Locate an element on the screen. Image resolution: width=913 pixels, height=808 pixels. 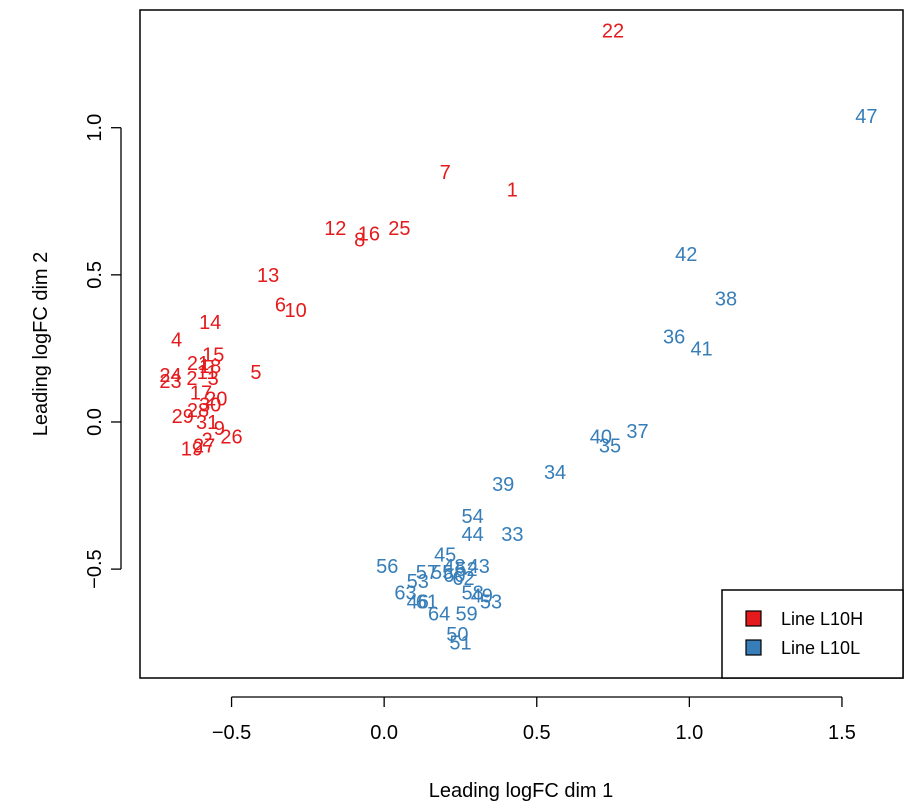
data-point-label: 18 is located at coordinates (210, 367).